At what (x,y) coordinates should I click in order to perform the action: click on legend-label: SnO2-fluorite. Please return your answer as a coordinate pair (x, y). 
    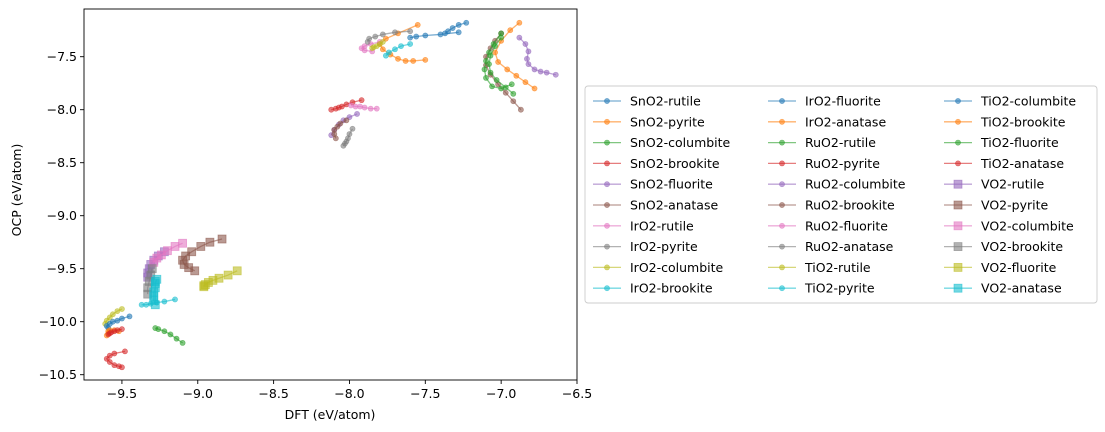
    Looking at the image, I should click on (671, 184).